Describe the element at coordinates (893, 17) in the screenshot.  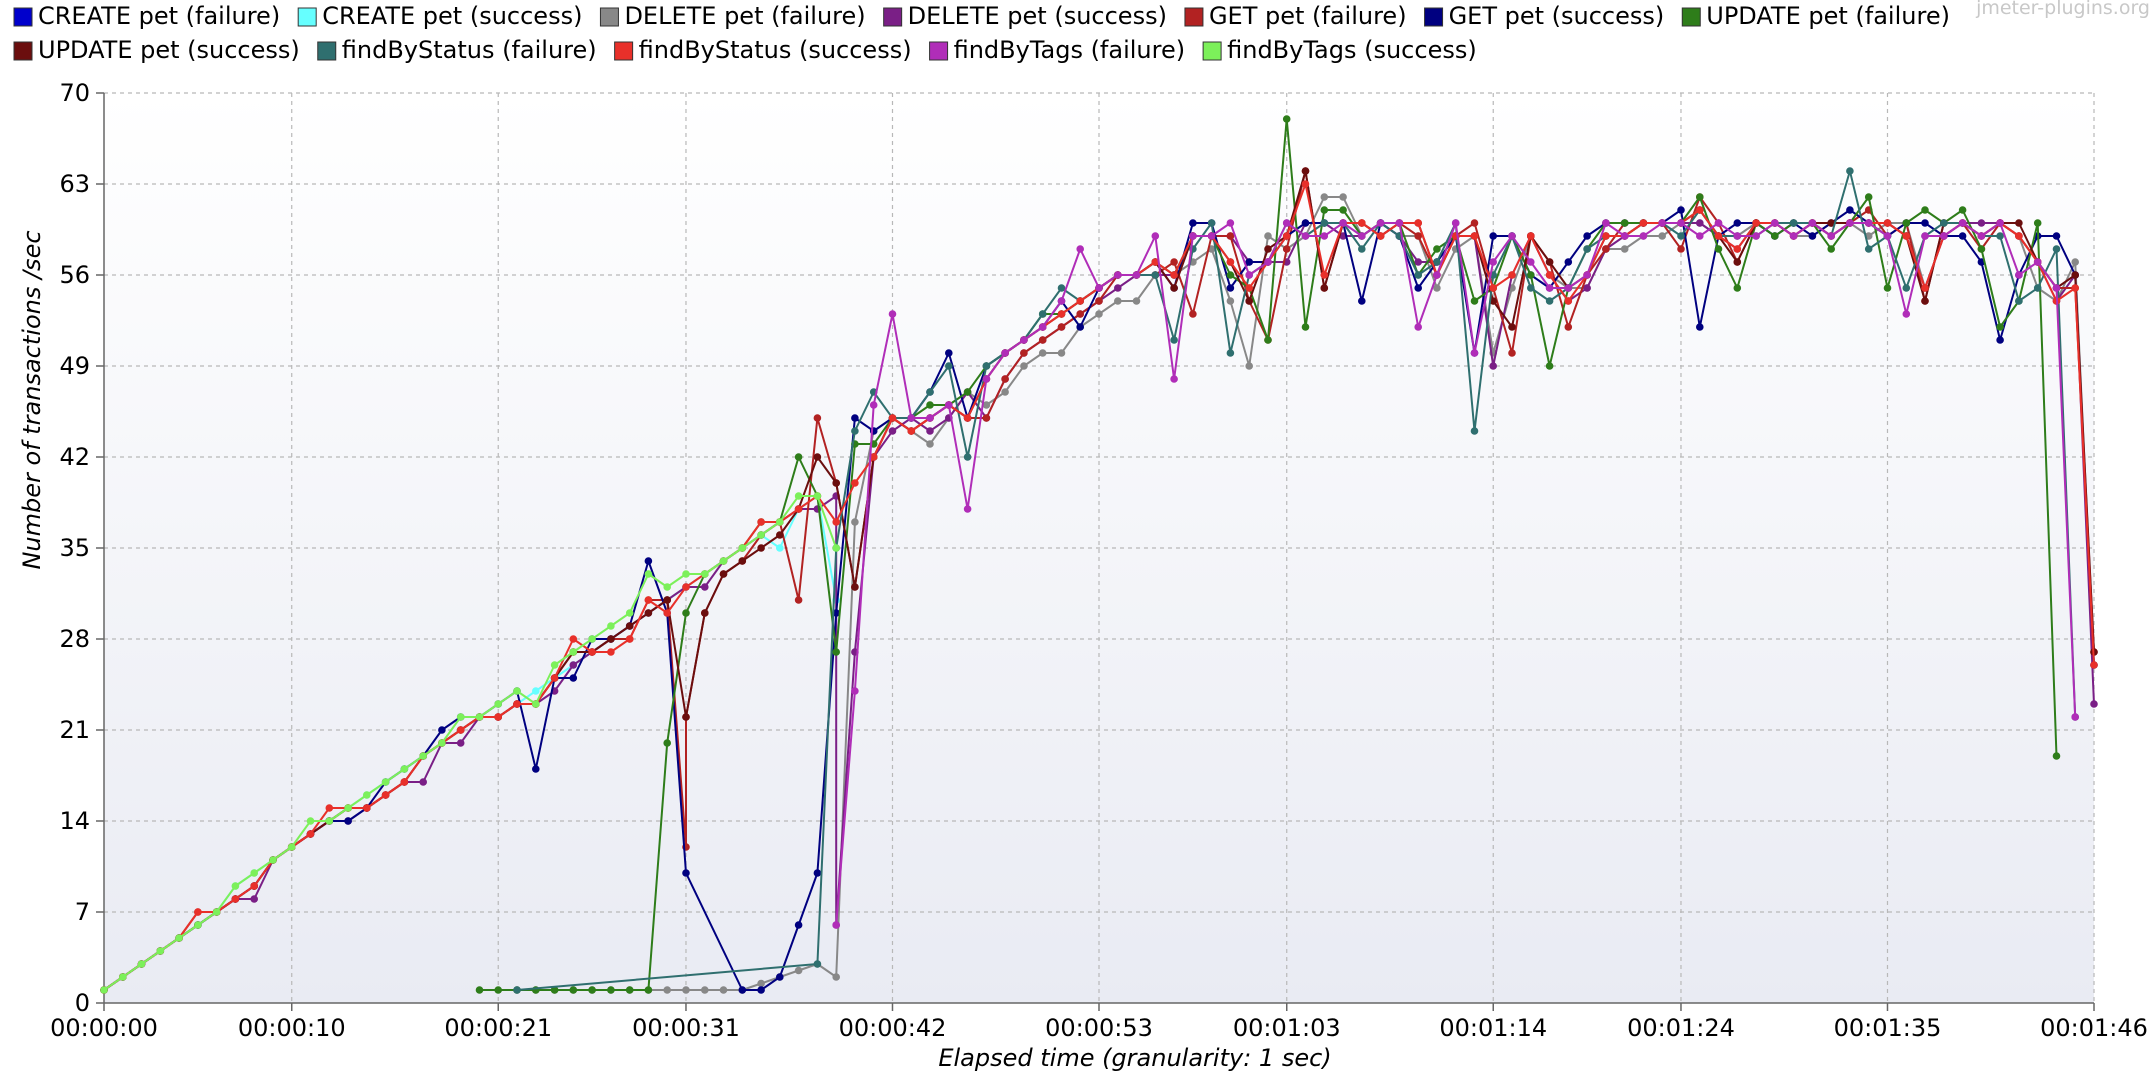
I see `legend-swatch-delete-pet-success` at that location.